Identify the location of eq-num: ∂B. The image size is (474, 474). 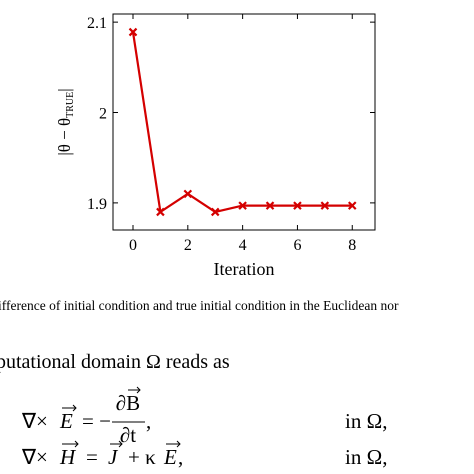
(128, 403).